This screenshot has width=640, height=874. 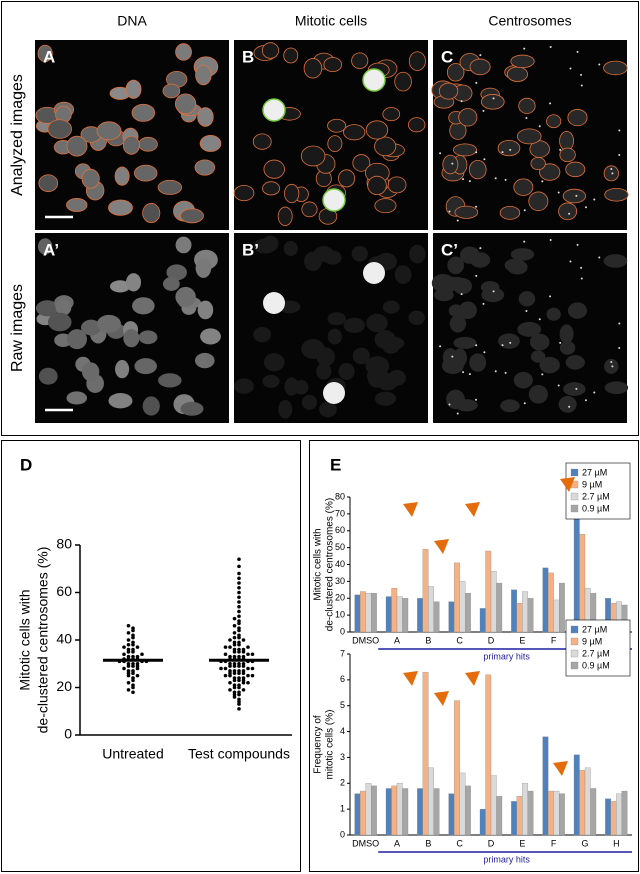 I want to click on group-label: primary hits, so click(x=506, y=656).